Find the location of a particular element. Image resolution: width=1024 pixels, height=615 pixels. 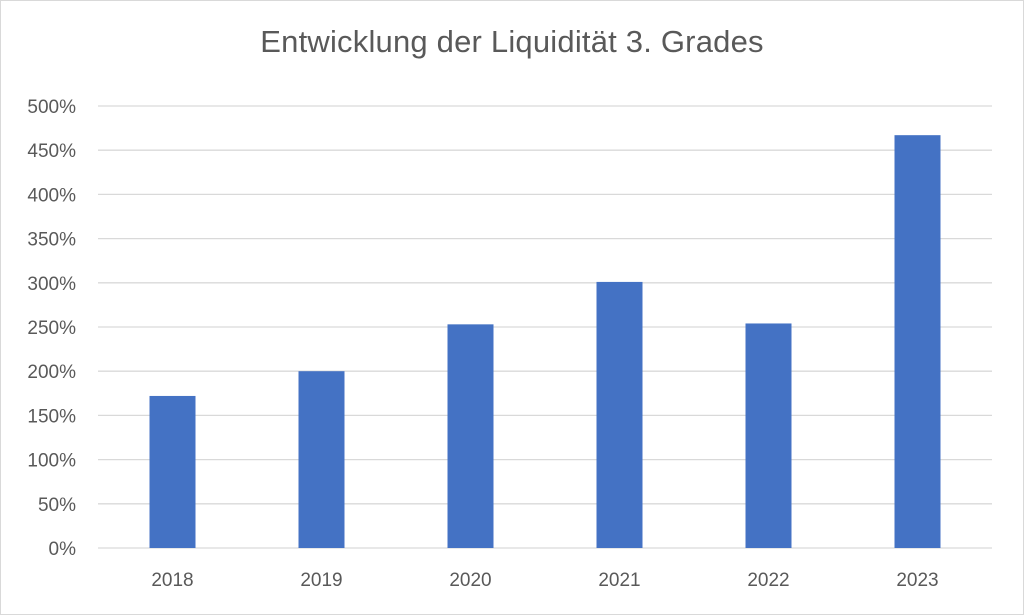

y-tick-label: 500% is located at coordinates (51, 107).